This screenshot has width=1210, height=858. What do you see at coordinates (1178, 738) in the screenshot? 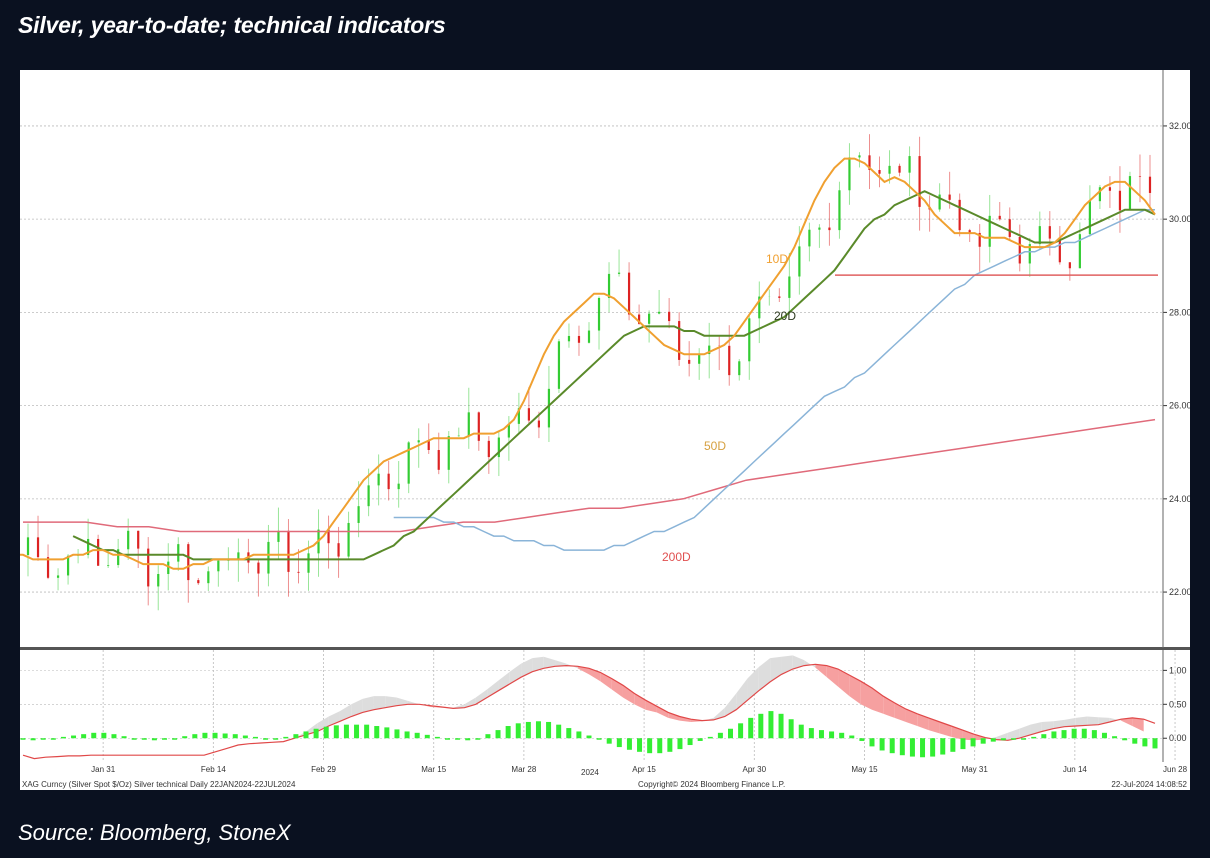
I see `ind-ytick-label-0.00: 0.00` at bounding box center [1178, 738].